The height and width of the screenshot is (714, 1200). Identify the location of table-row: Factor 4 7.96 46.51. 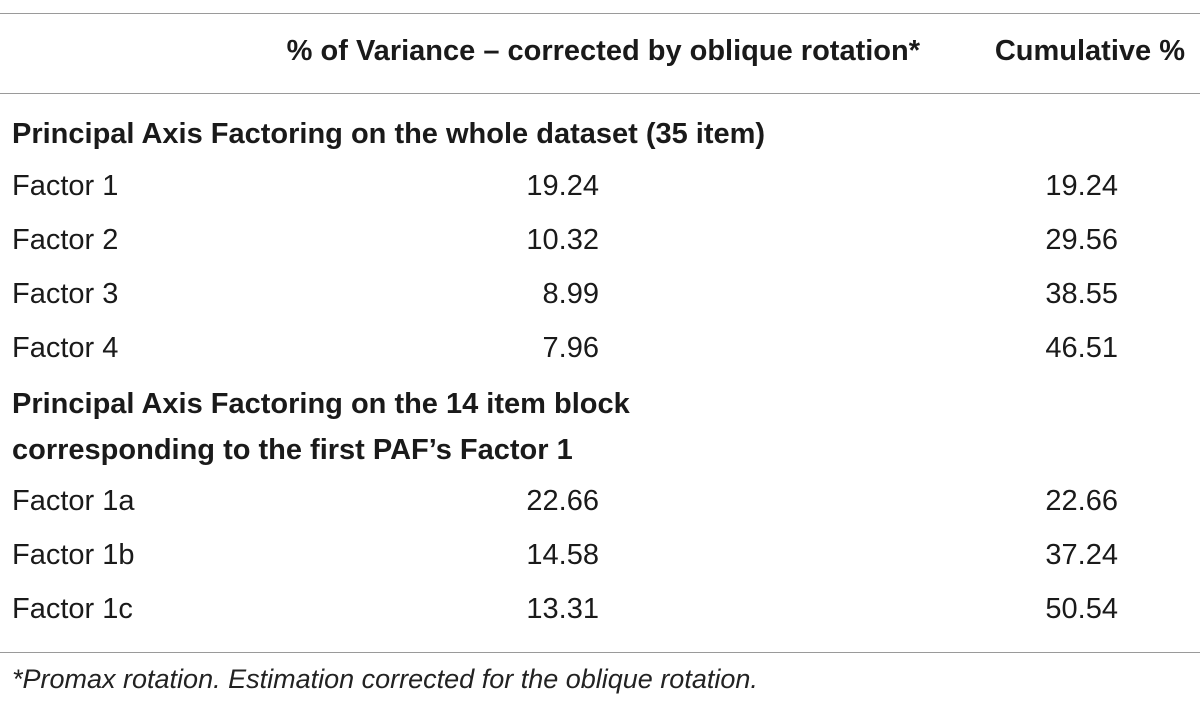
(600, 349).